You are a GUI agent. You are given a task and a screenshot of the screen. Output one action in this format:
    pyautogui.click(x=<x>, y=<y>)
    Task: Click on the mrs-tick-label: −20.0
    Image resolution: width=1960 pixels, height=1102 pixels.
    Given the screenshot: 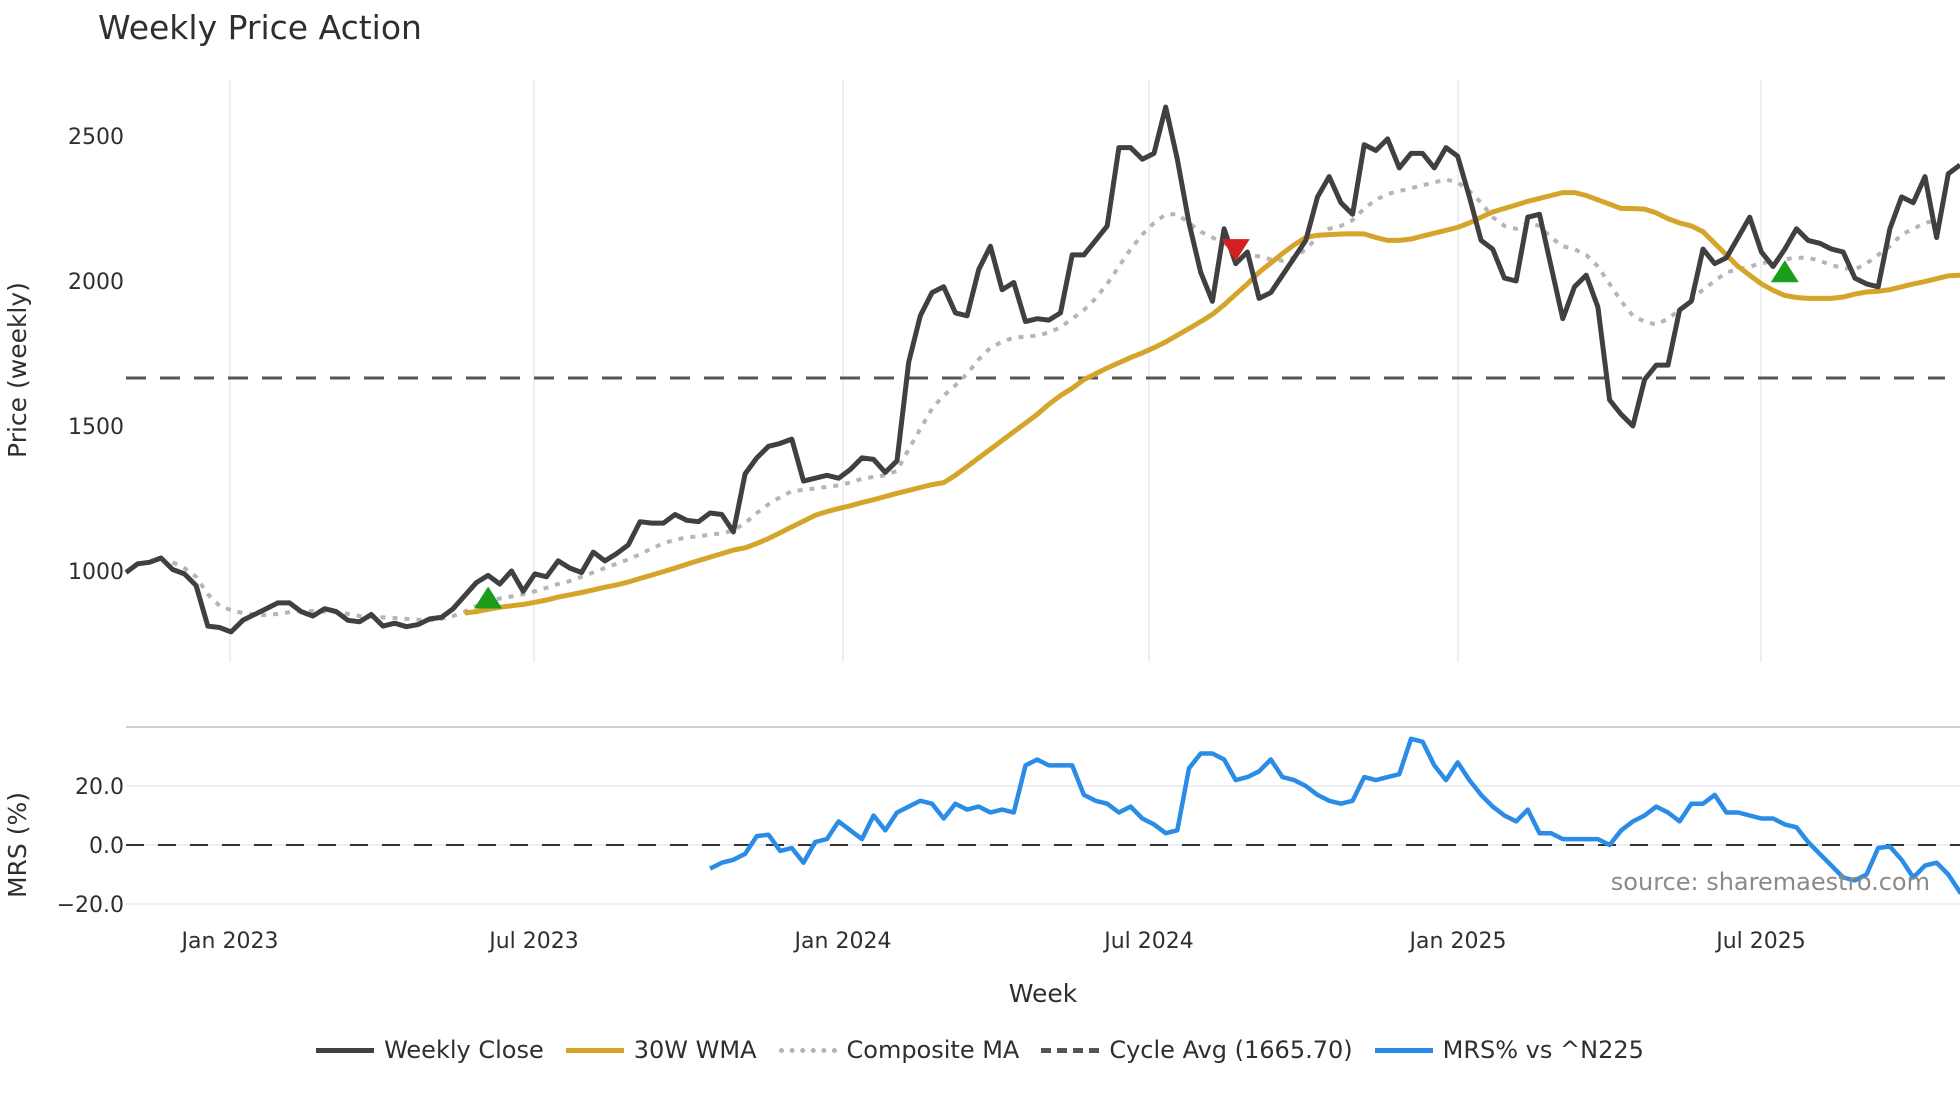 What is the action you would take?
    pyautogui.click(x=90, y=905)
    